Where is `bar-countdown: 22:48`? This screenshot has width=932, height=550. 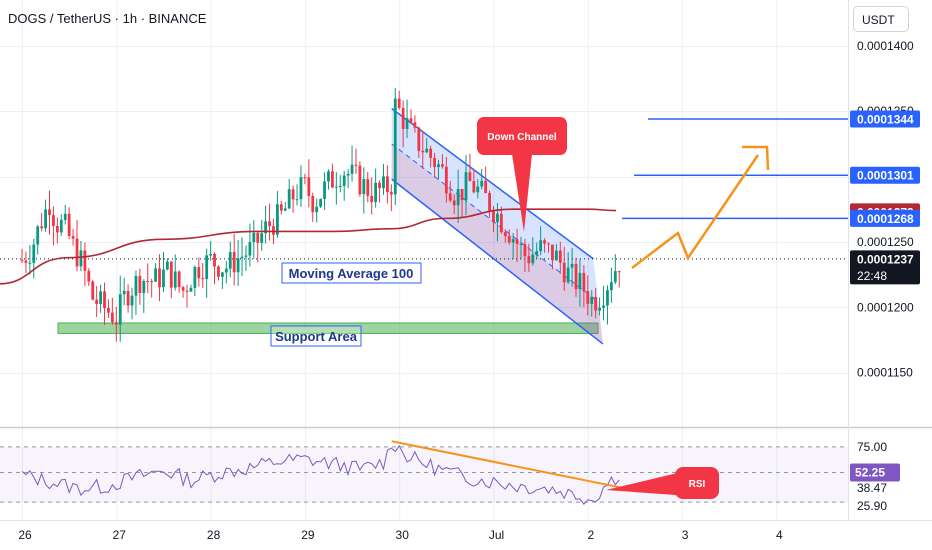 bar-countdown: 22:48 is located at coordinates (872, 276).